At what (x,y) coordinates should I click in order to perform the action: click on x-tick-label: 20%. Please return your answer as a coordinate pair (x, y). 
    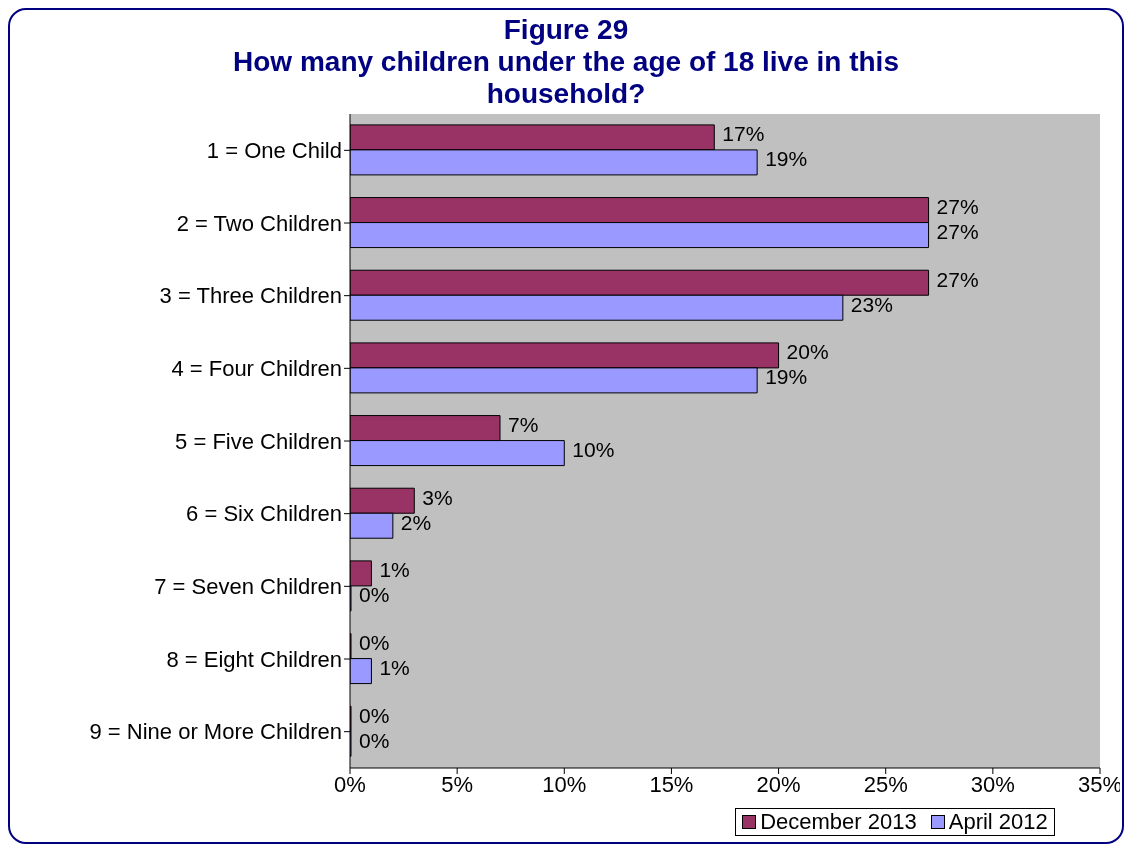
    Looking at the image, I should click on (778, 784).